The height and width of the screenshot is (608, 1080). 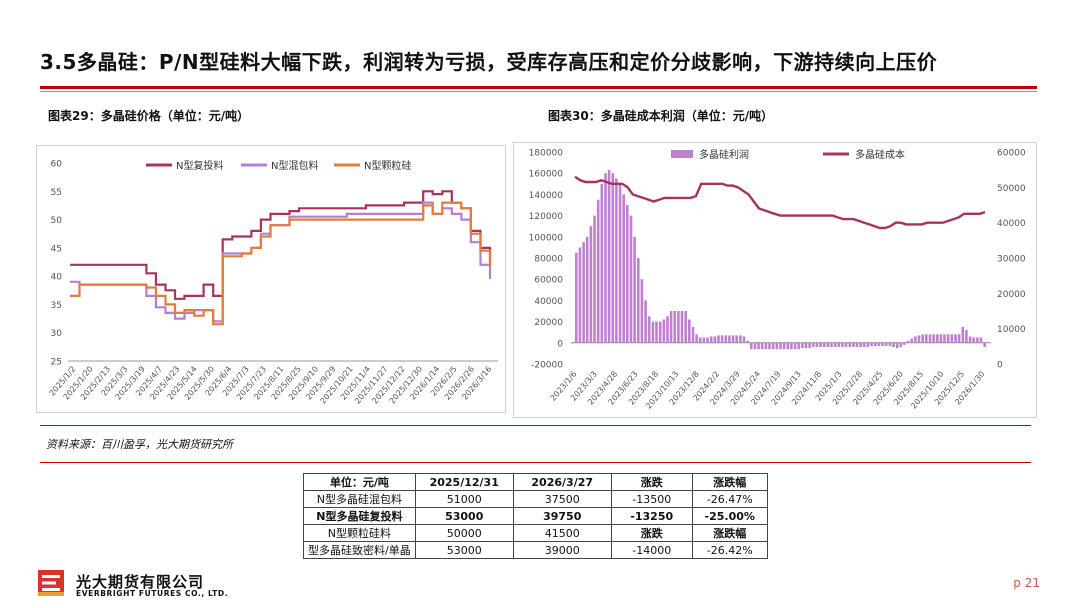 I want to click on y-right-tick-label: 40000, so click(x=1011, y=224).